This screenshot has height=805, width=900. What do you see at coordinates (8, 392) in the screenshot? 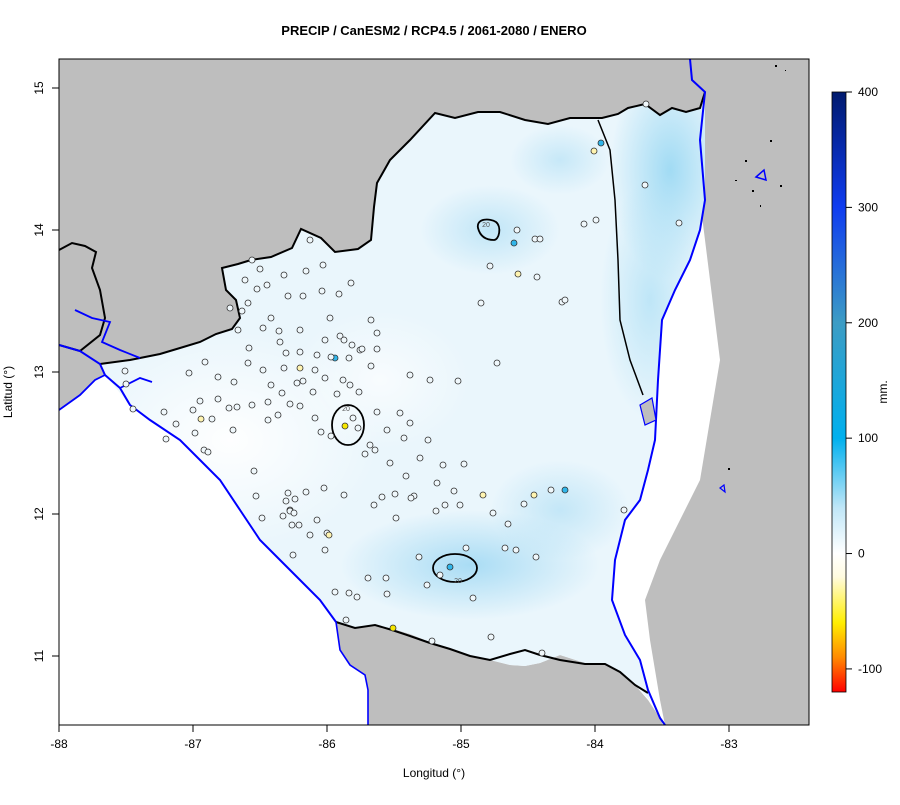
I see `y-axis-label: Latitud (°)` at bounding box center [8, 392].